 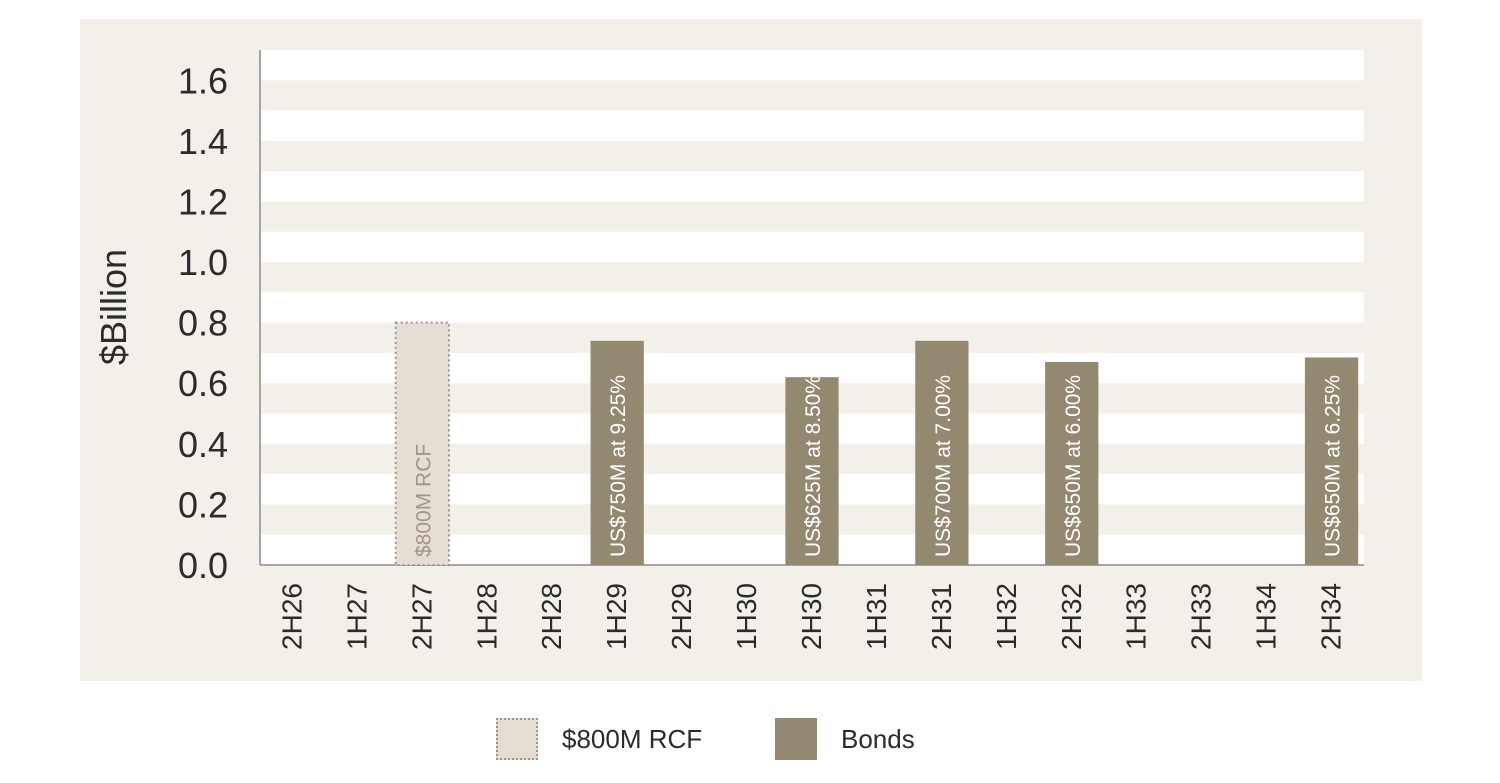 I want to click on legend-swatch-rcf, so click(x=517, y=739).